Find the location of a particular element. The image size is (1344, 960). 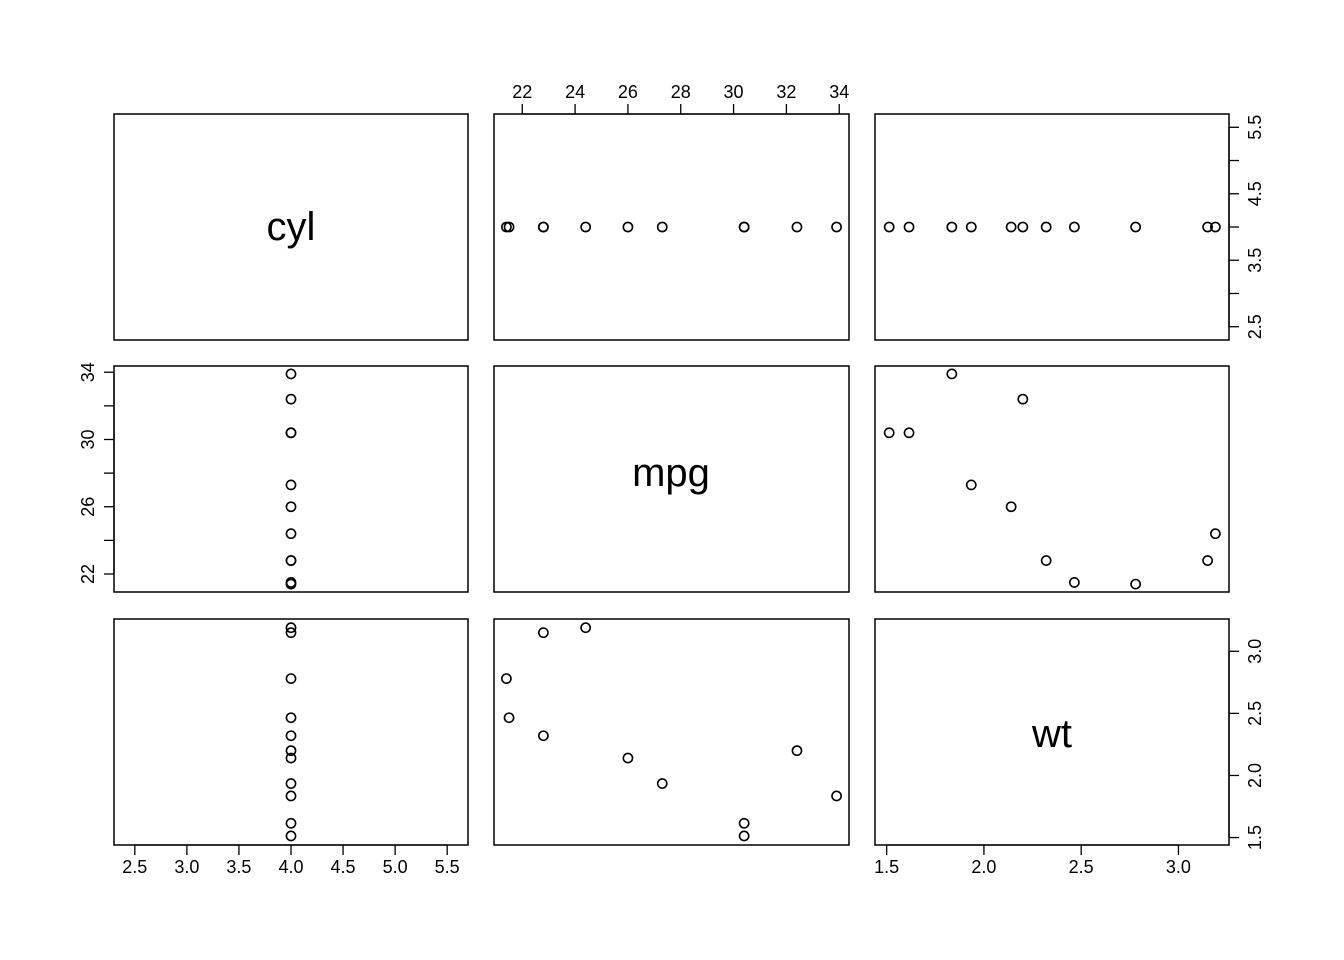

mpg-top-axis-tick-label: 26 is located at coordinates (628, 92).